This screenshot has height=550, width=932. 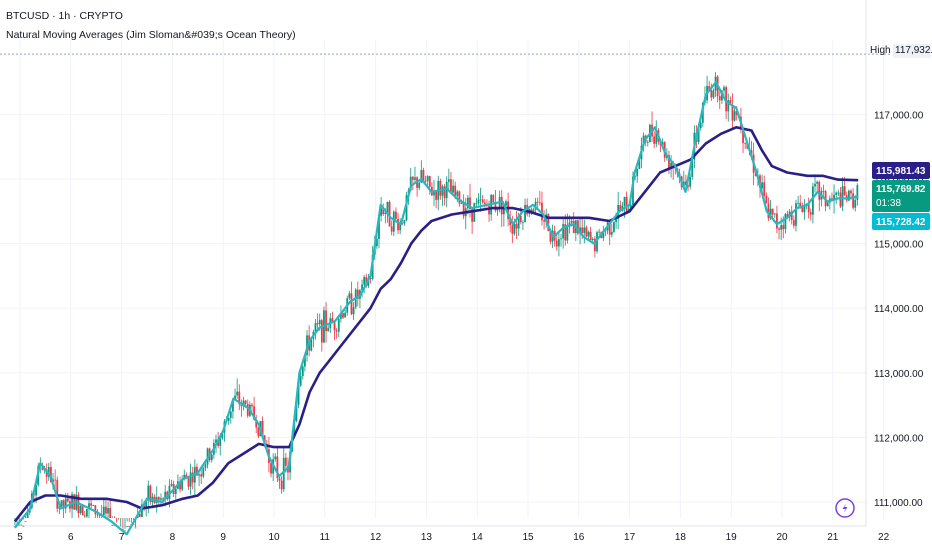 I want to click on x-tick-label: 15, so click(x=528, y=537).